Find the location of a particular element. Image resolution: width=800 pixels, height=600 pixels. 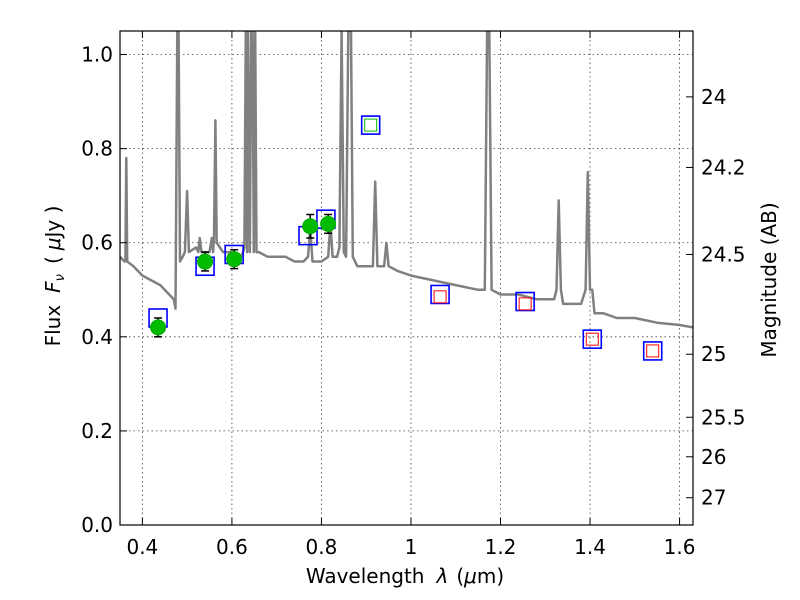

y-tick-label: 0.8 is located at coordinates (97, 149).